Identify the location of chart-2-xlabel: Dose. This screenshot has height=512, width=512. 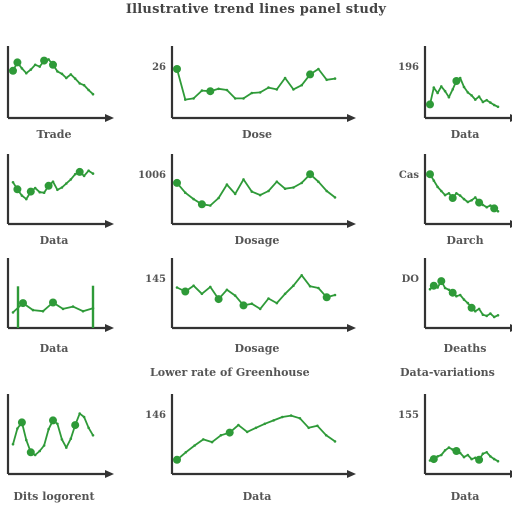
(257, 134).